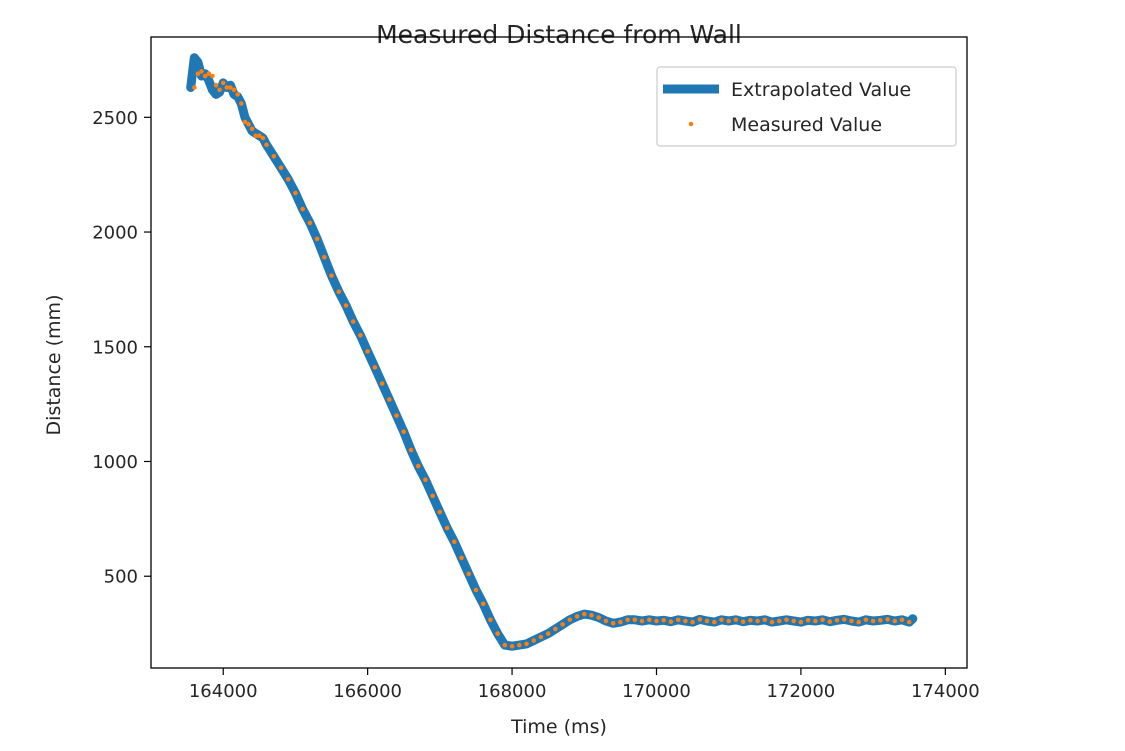  I want to click on legend-label-measured: Measured Value, so click(806, 125).